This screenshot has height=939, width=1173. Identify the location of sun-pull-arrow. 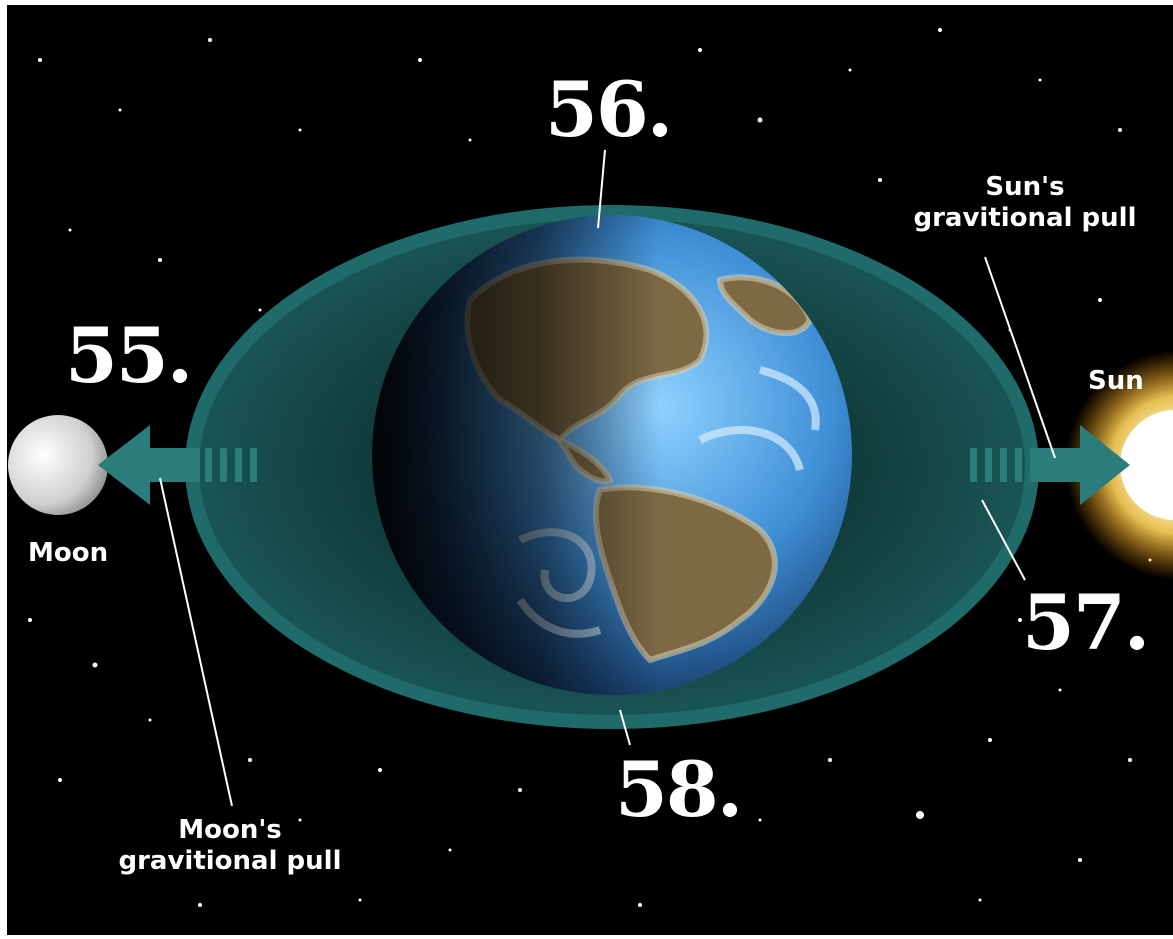
(1050, 465).